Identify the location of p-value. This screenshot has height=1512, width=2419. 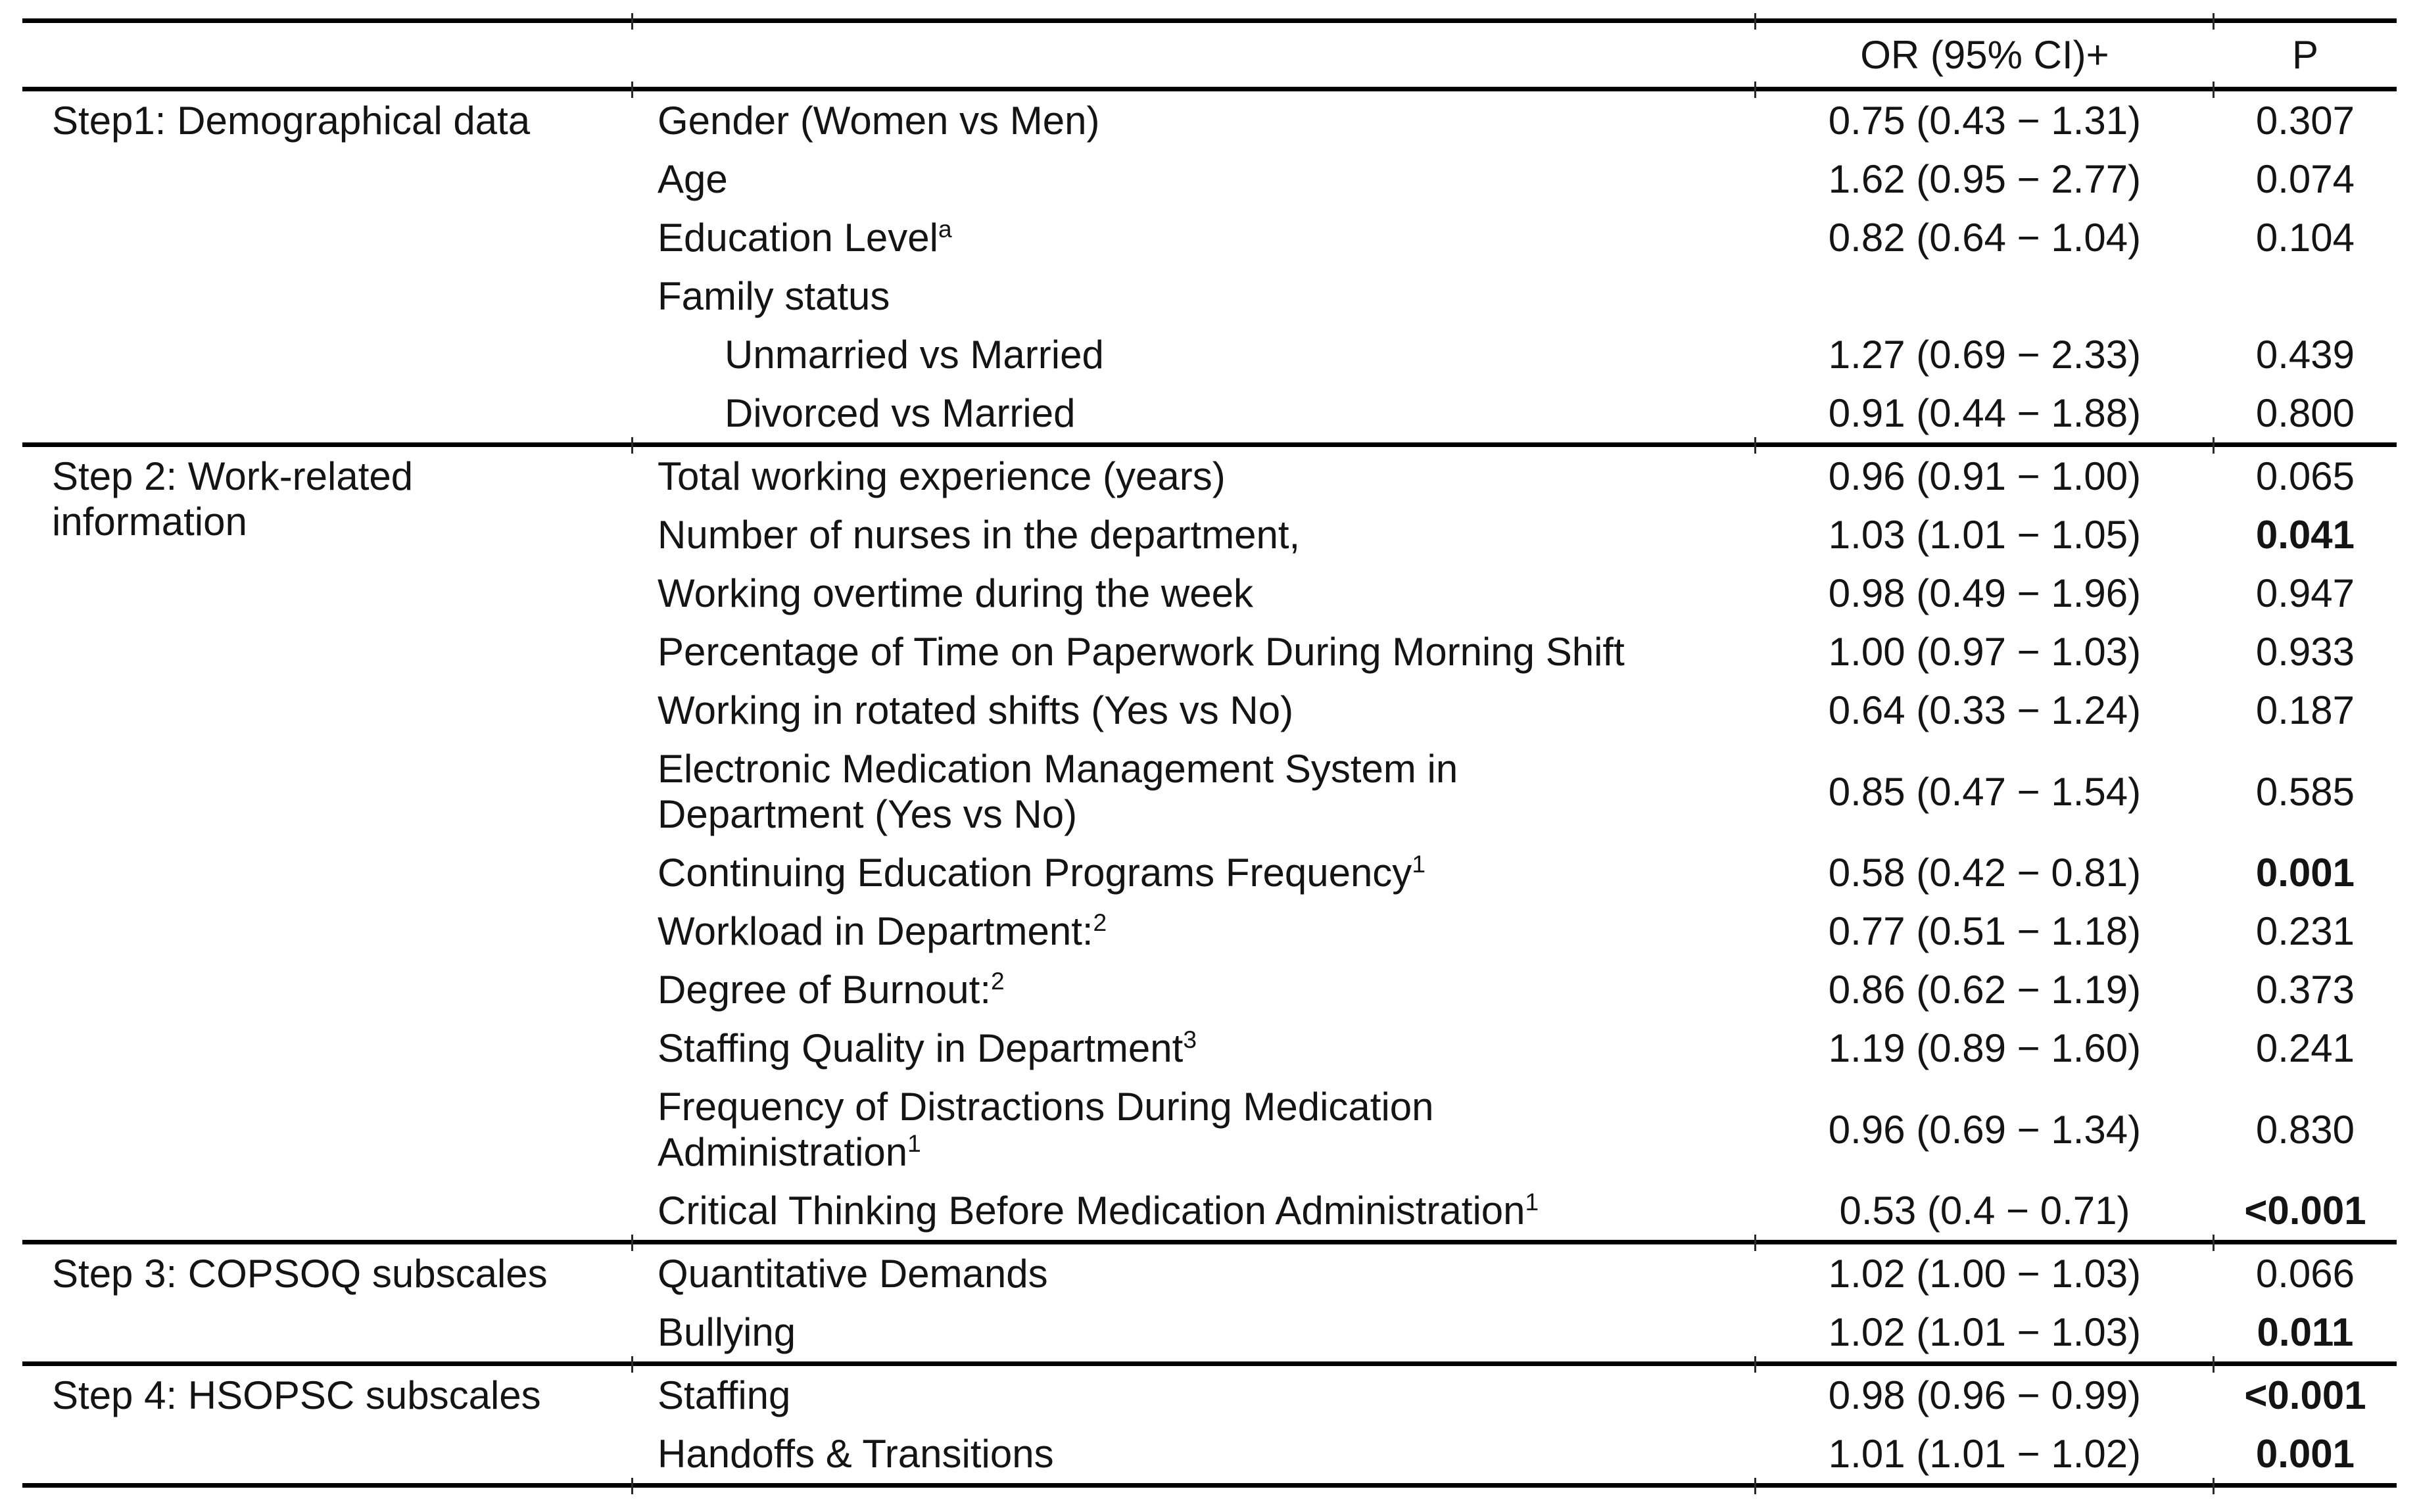
(2305, 296).